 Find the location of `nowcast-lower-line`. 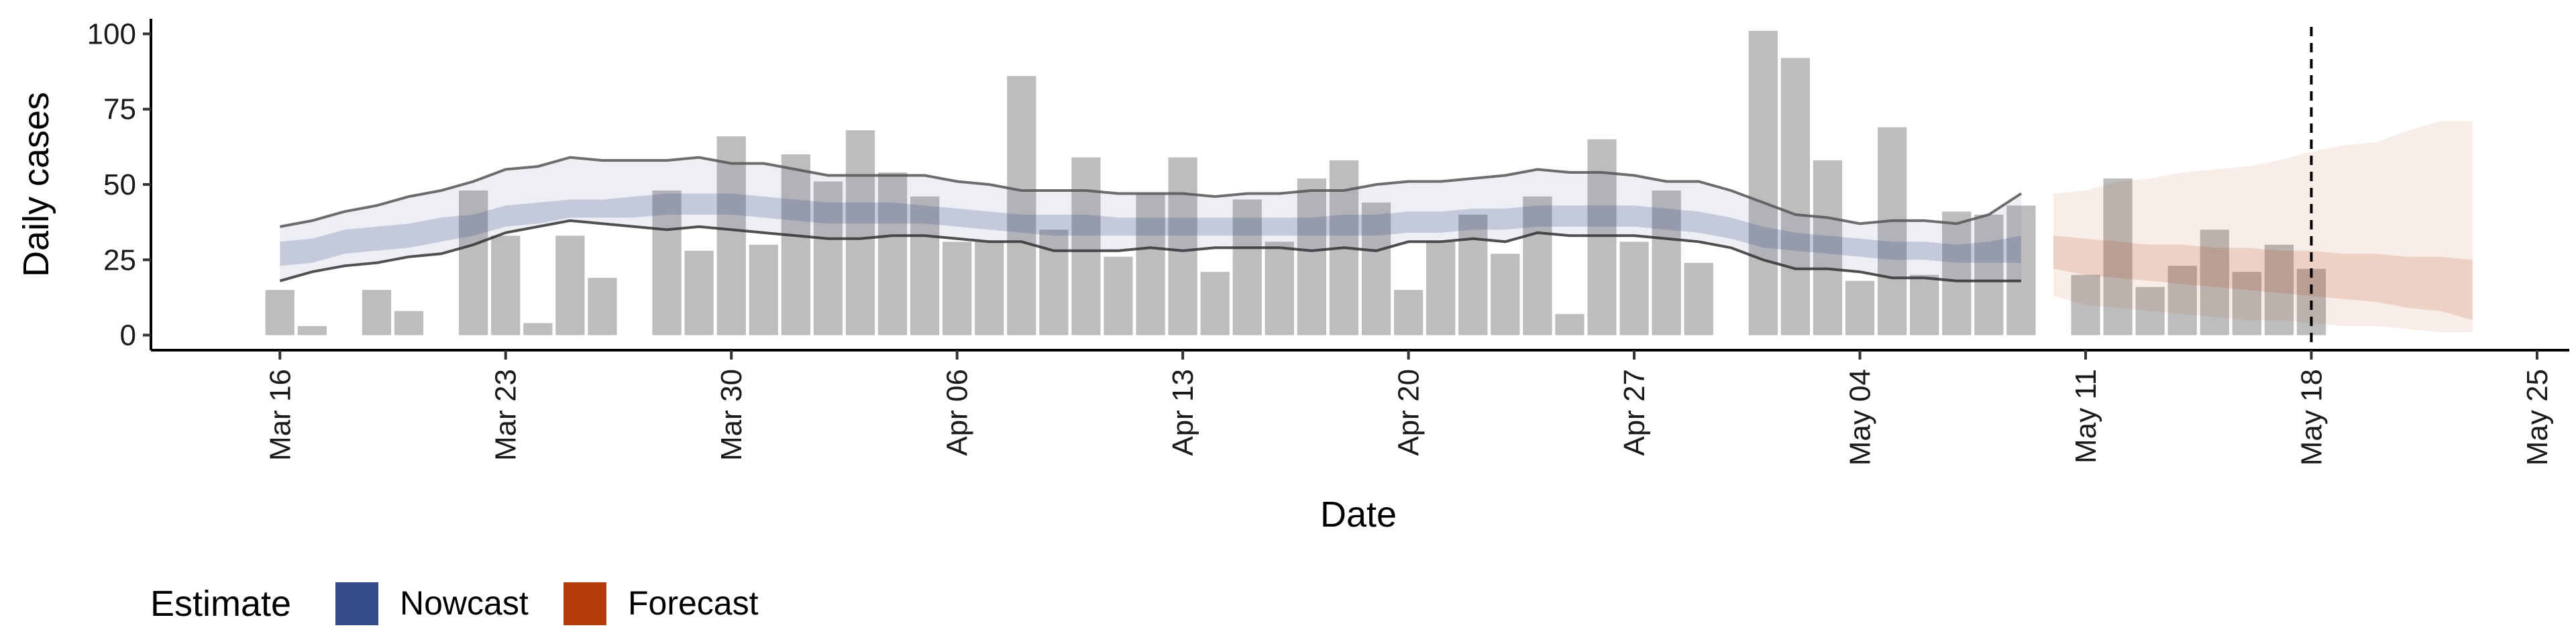

nowcast-lower-line is located at coordinates (1150, 250).